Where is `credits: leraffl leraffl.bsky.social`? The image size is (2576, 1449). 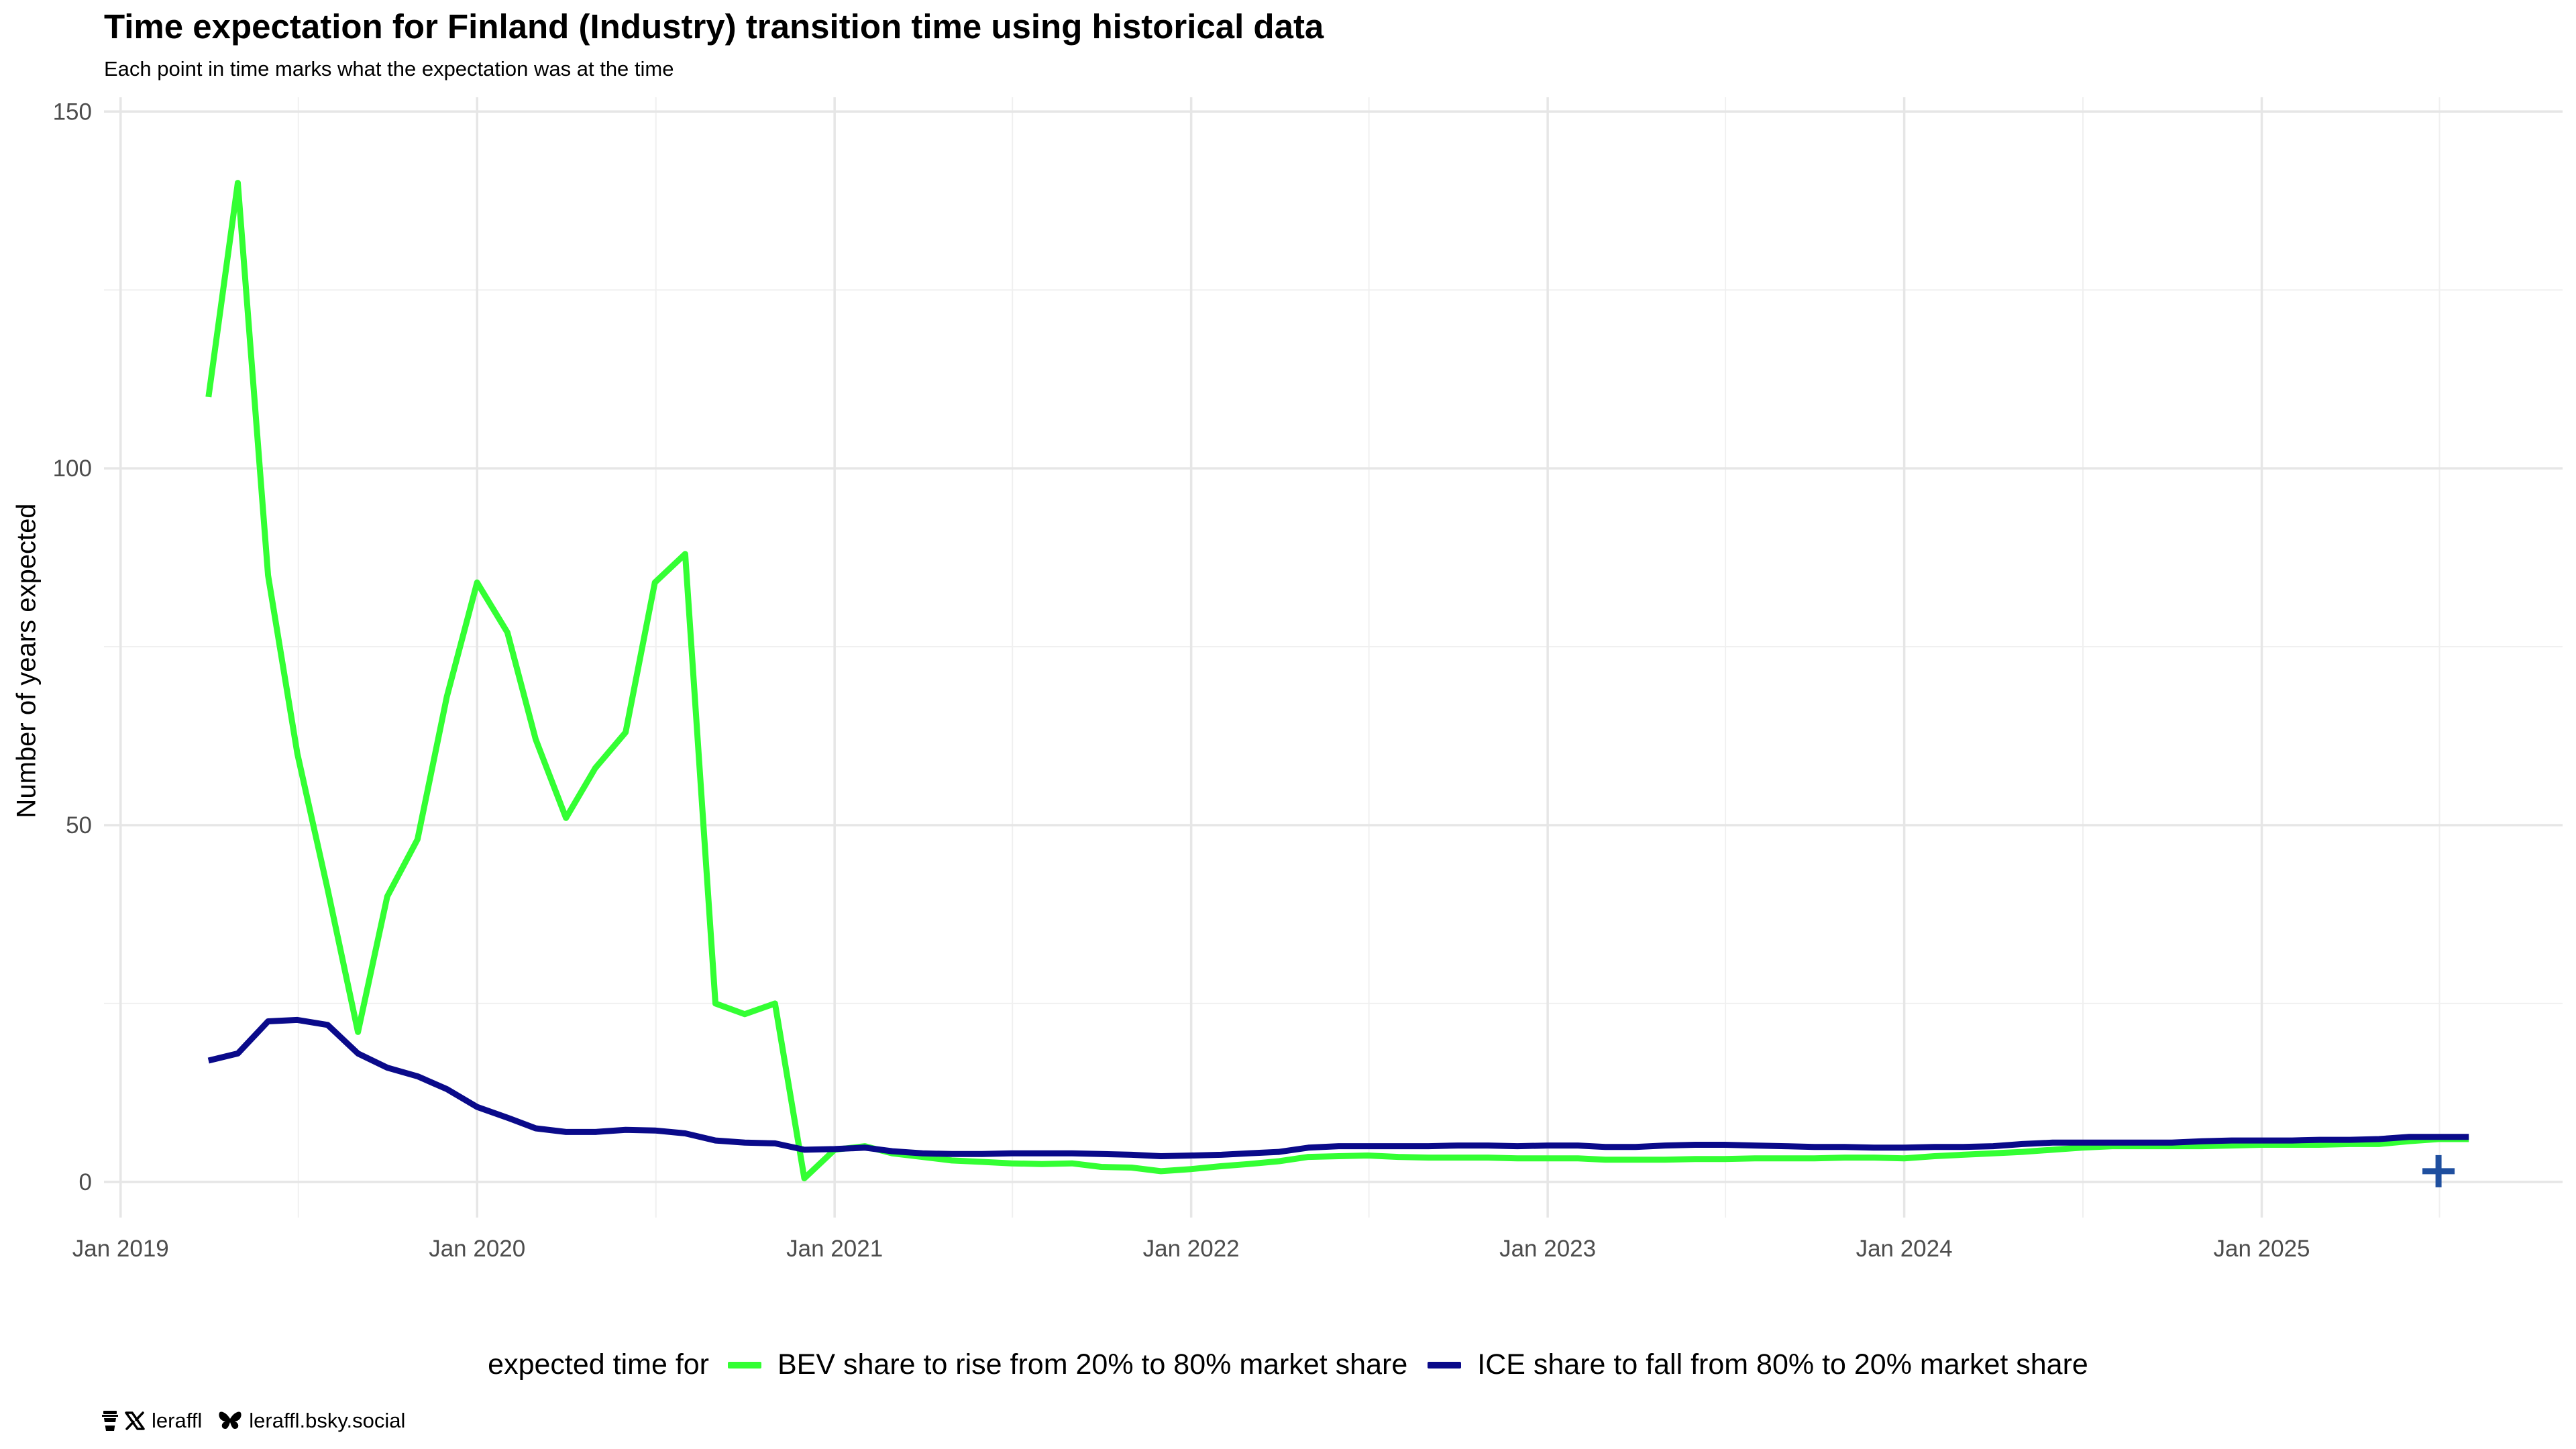
credits: leraffl leraffl.bsky.social is located at coordinates (253, 1421).